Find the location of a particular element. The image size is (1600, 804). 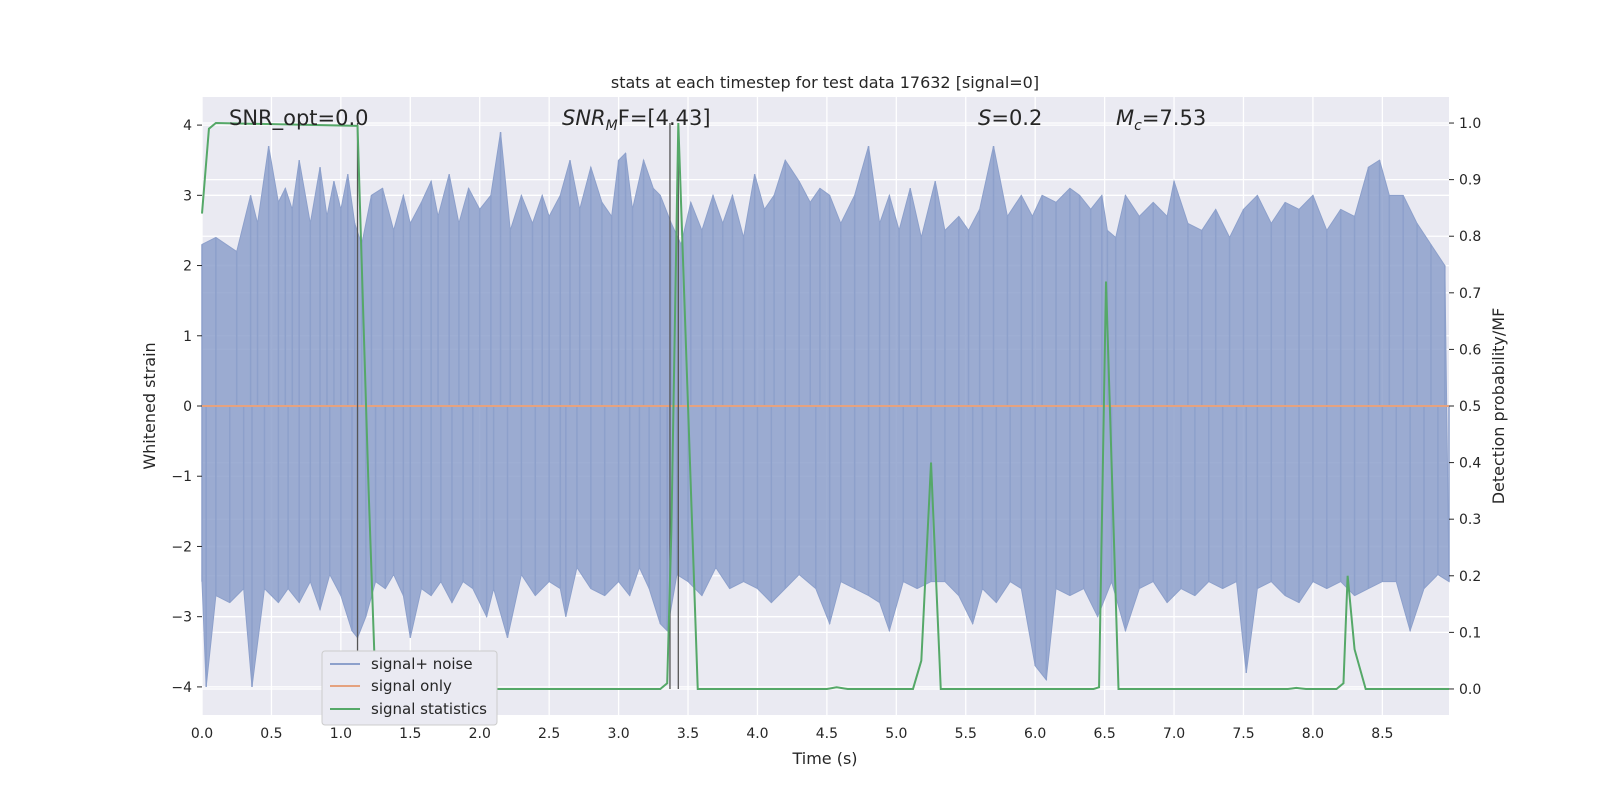

y-tick-label: −2 is located at coordinates (181, 547).